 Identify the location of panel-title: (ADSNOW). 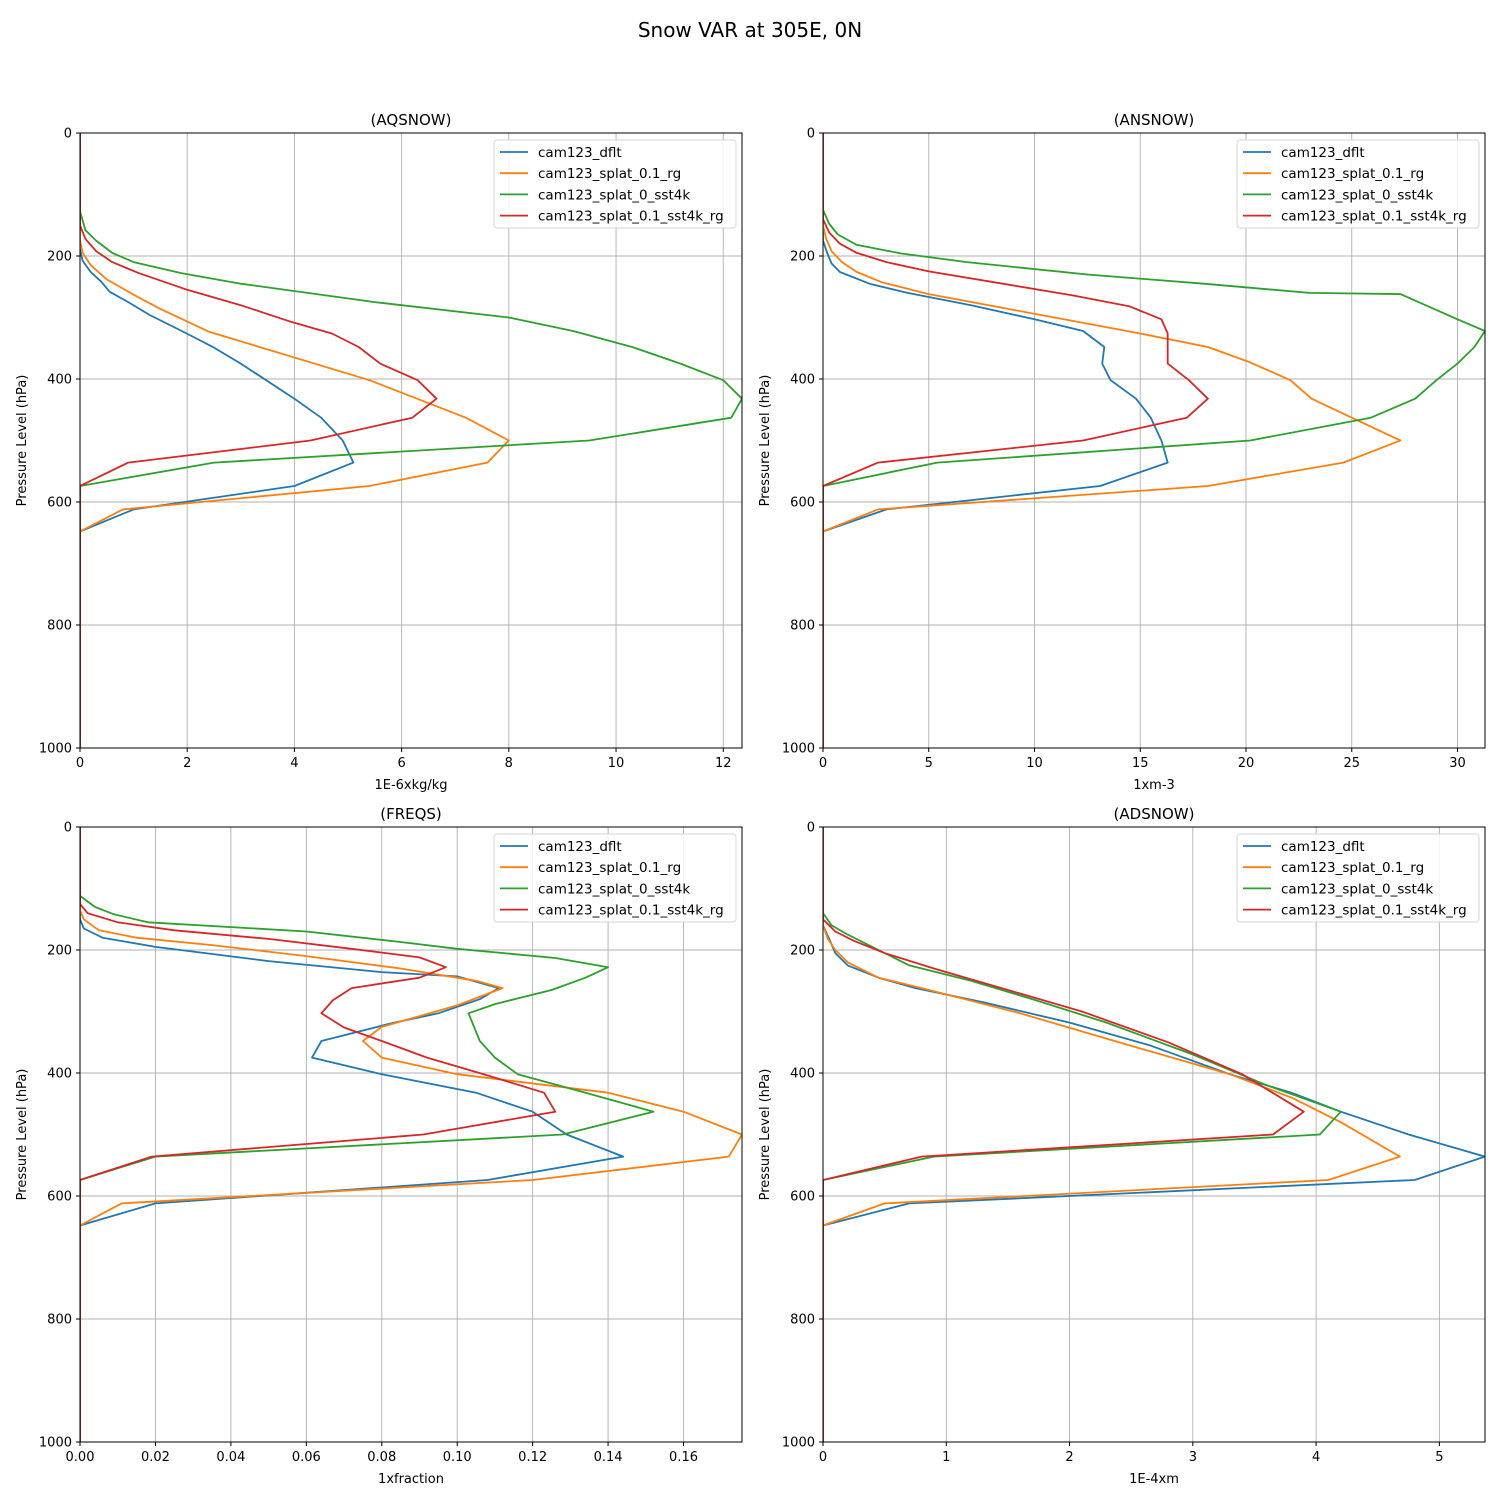
(1154, 814).